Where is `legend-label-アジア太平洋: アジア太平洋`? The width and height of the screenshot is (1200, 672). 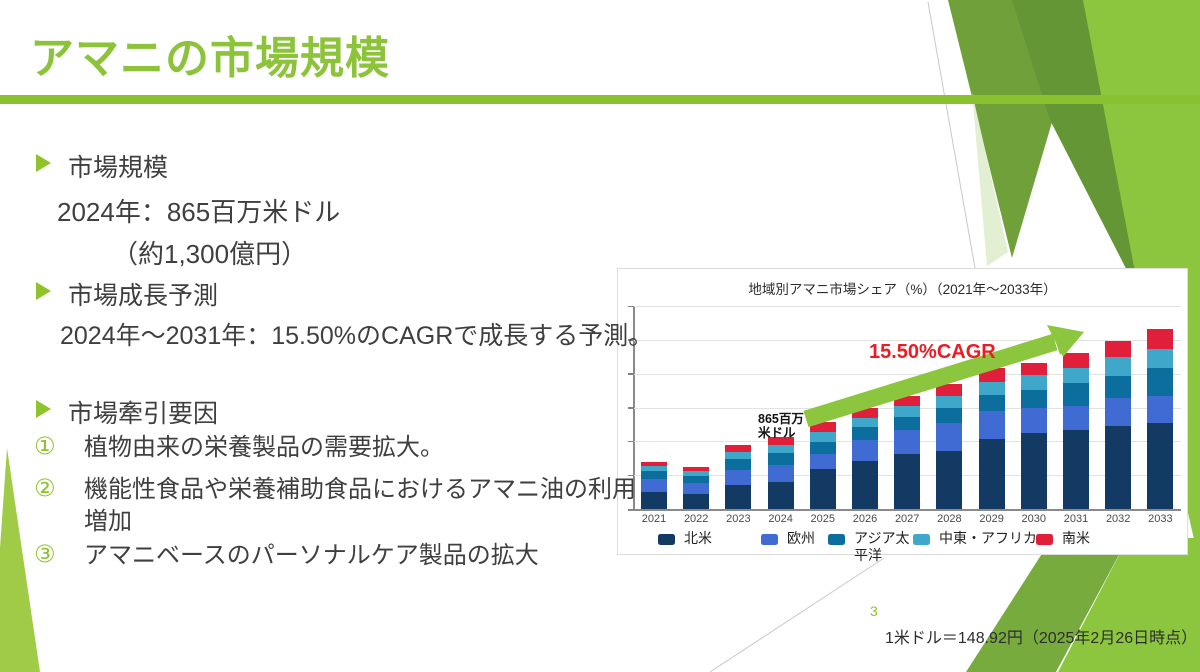
legend-label-アジア太平洋: アジア太平洋 is located at coordinates (882, 546).